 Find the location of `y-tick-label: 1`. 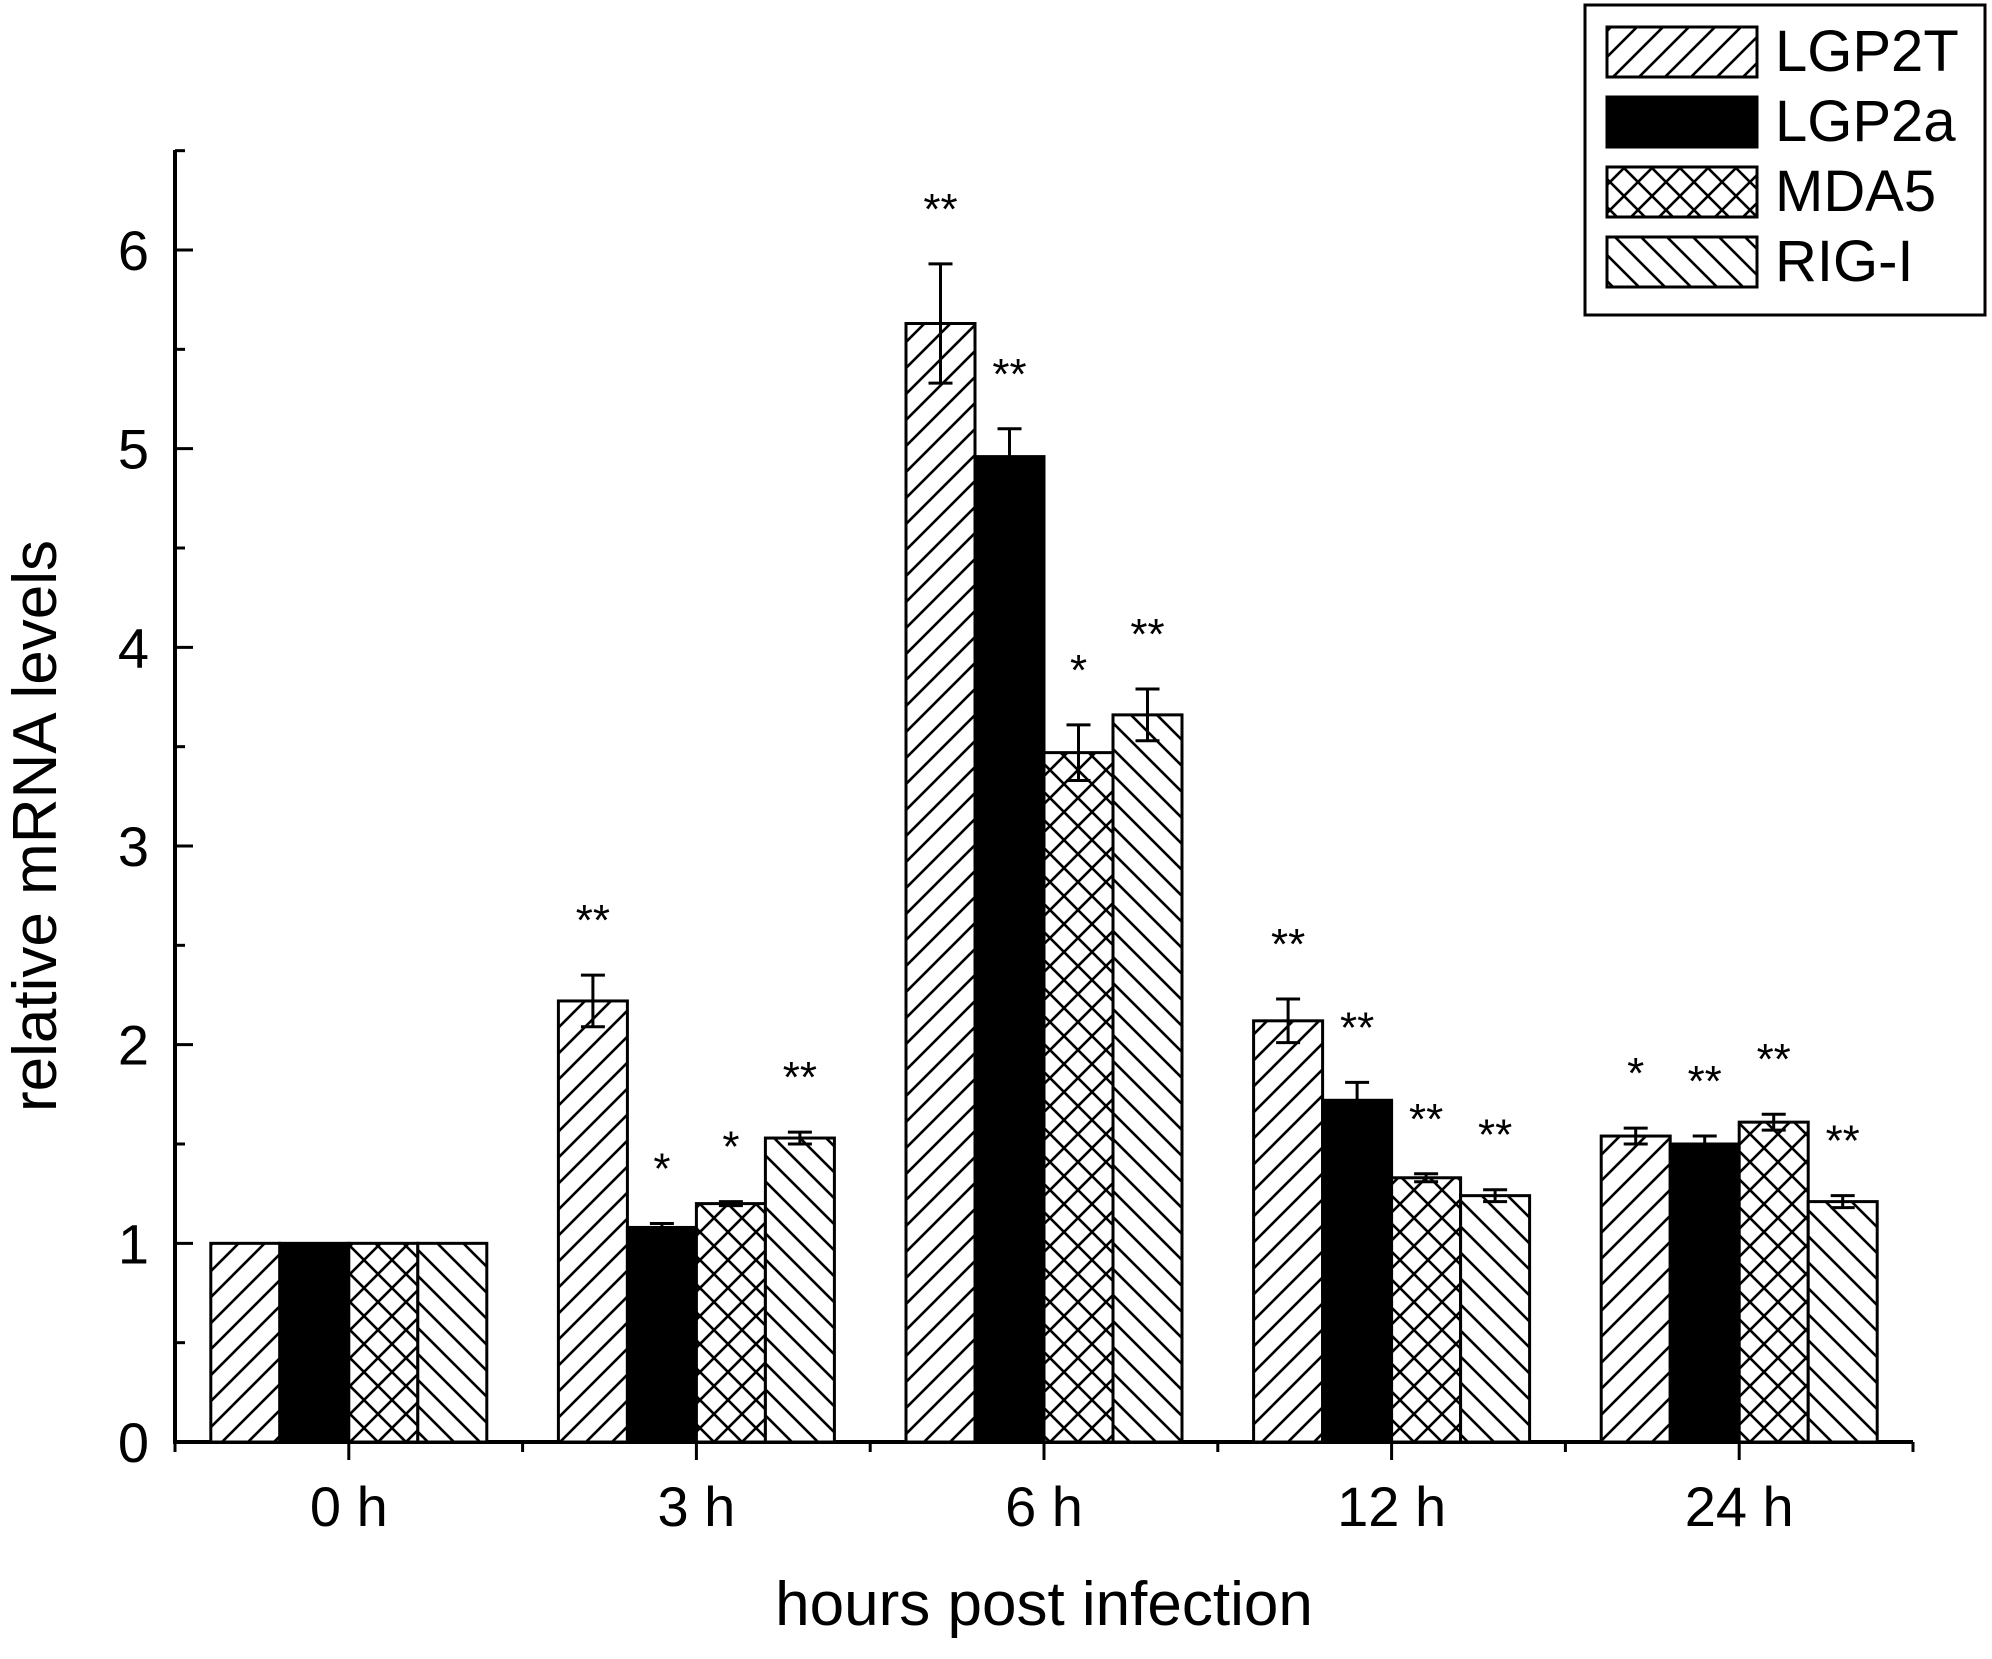

y-tick-label: 1 is located at coordinates (133, 1243).